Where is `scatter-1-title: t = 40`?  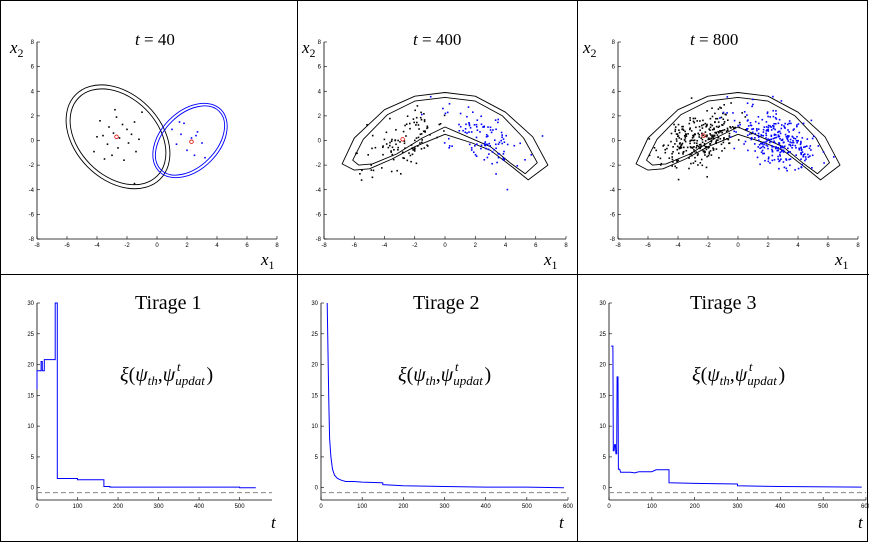 scatter-1-title: t = 40 is located at coordinates (155, 39).